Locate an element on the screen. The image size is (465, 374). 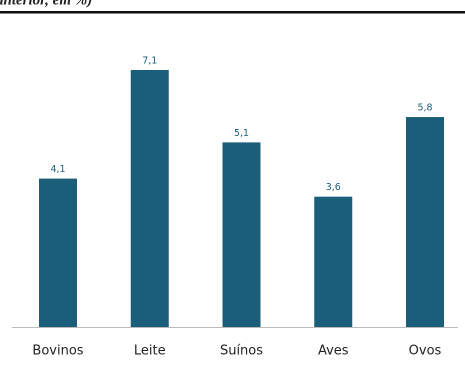
value-label: 3,6 is located at coordinates (333, 187).